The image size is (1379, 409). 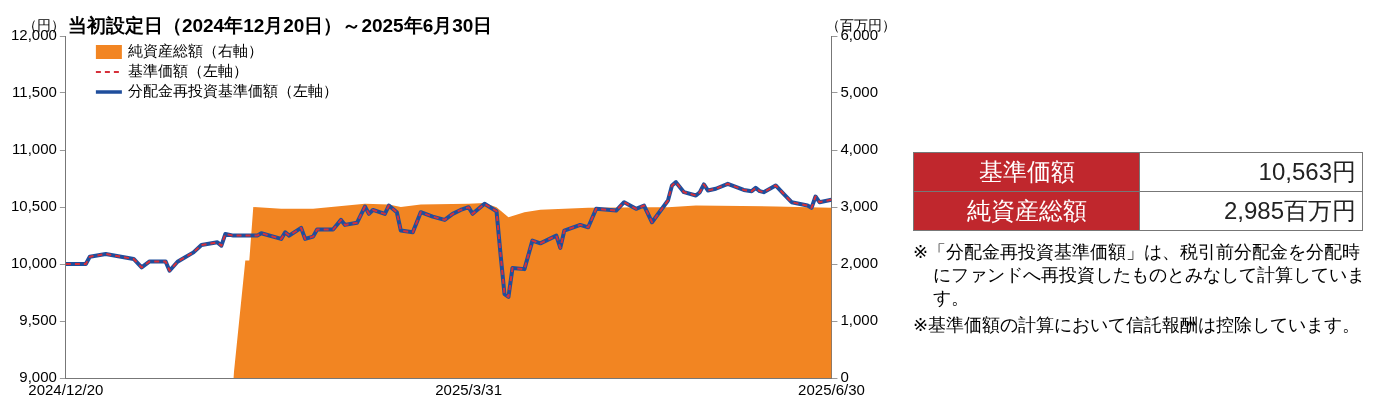 What do you see at coordinates (859, 206) in the screenshot?
I see `y2-tick-label: 3,000` at bounding box center [859, 206].